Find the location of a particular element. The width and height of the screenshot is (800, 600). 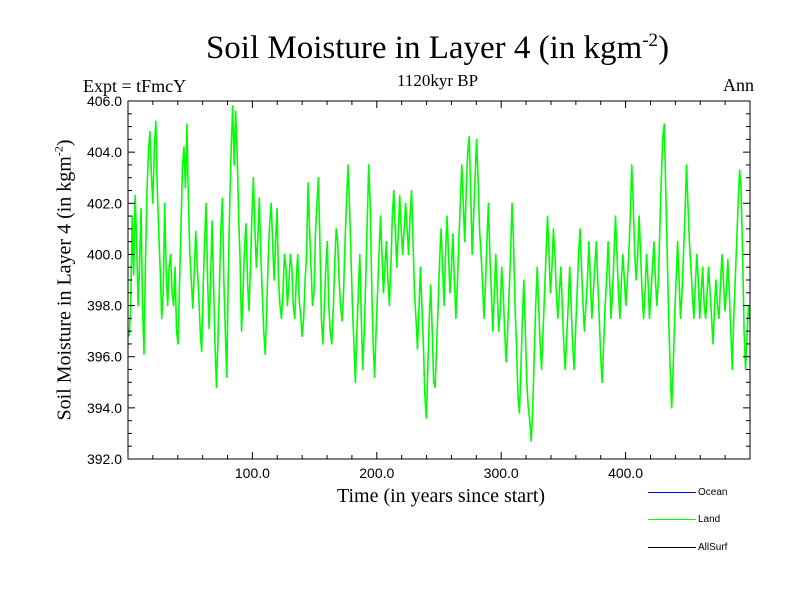

x-tick-label: 100.0 is located at coordinates (252, 473).